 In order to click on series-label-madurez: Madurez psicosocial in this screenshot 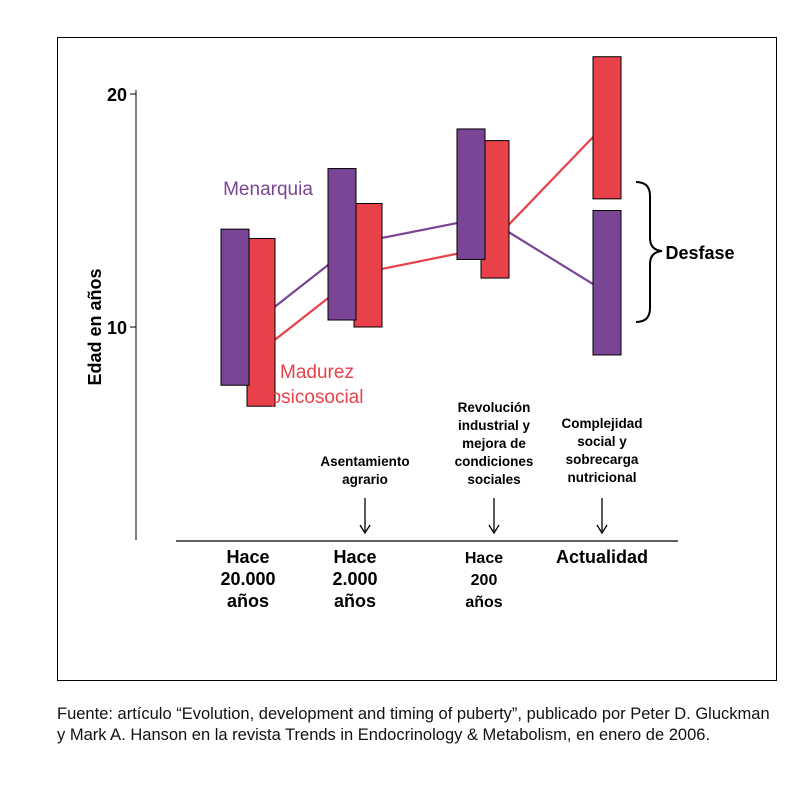, I will do `click(317, 385)`.